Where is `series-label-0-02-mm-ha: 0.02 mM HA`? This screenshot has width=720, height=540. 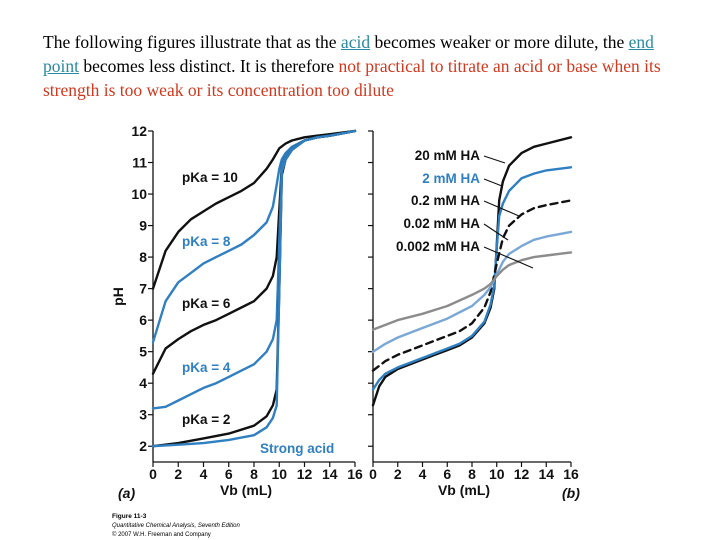 series-label-0-02-mm-ha: 0.02 mM HA is located at coordinates (441, 223).